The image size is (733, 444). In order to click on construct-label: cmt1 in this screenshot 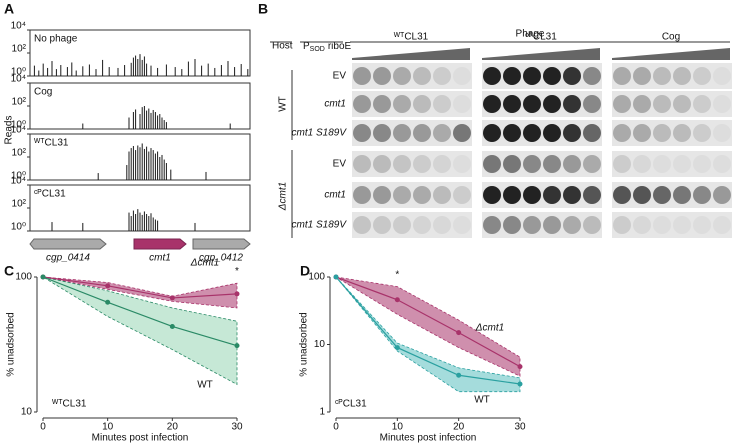, I will do `click(335, 195)`.